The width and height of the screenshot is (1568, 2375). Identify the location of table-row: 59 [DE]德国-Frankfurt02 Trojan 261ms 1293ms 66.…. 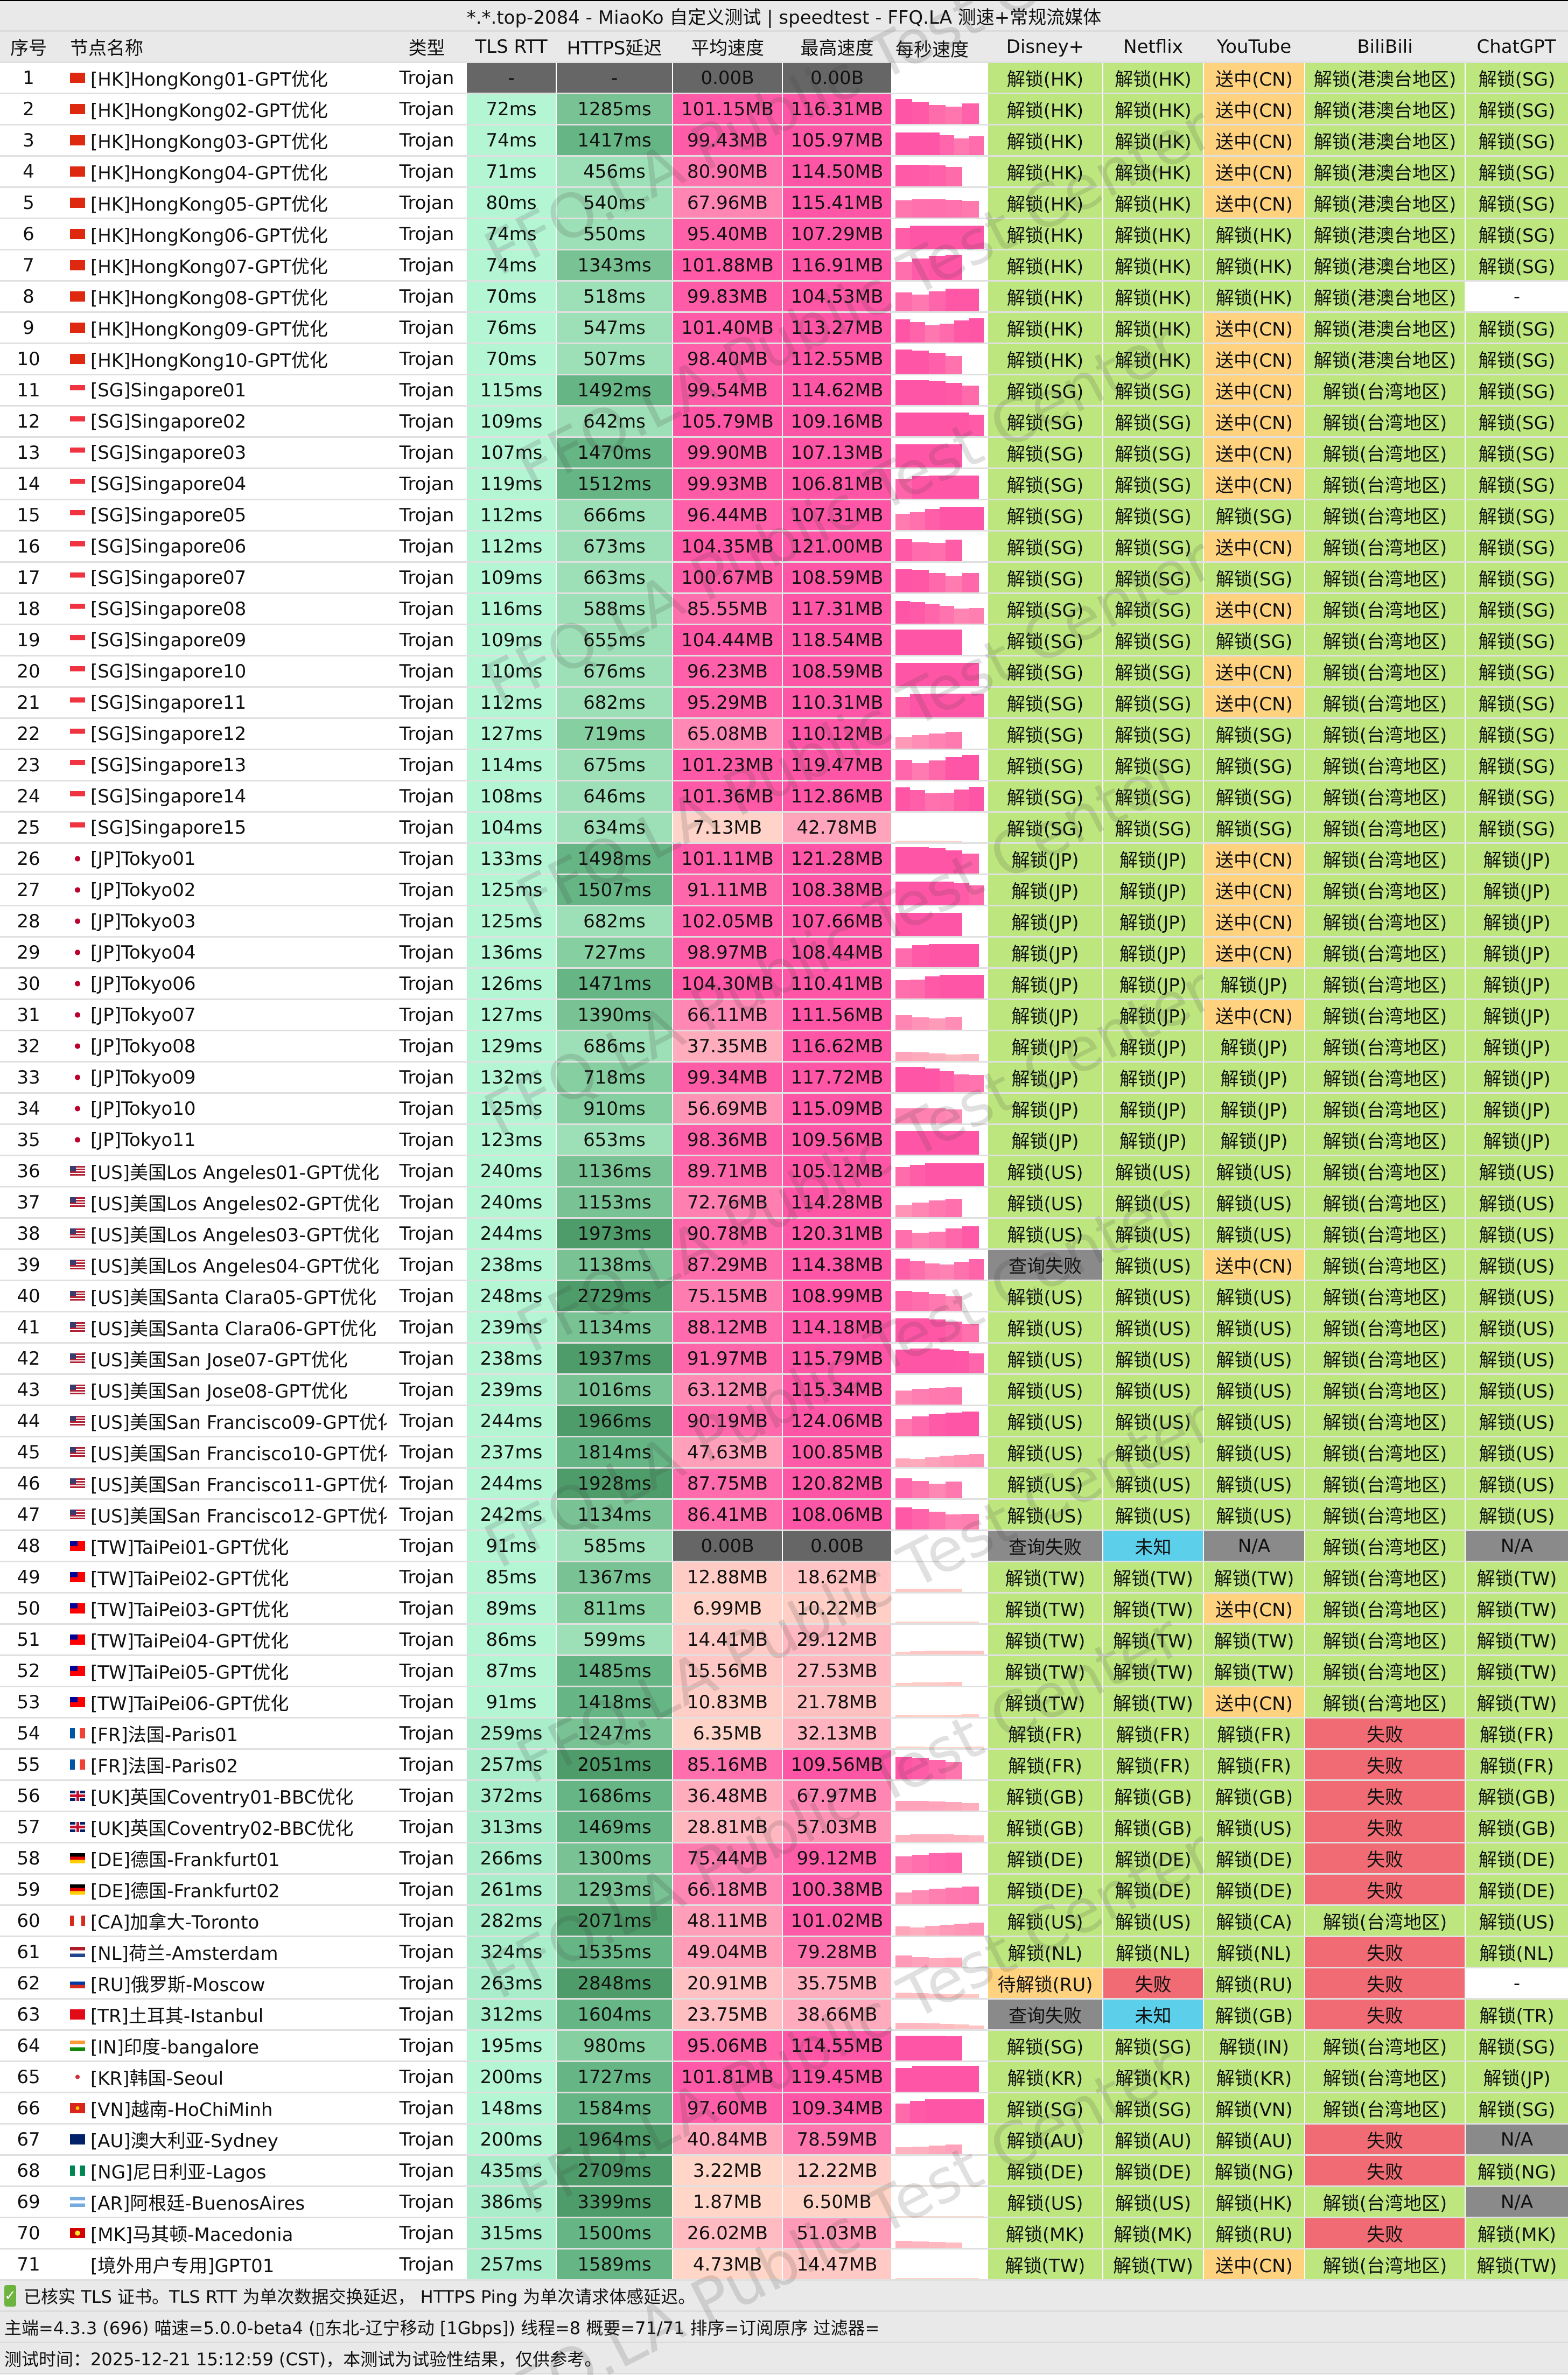
(784, 1890).